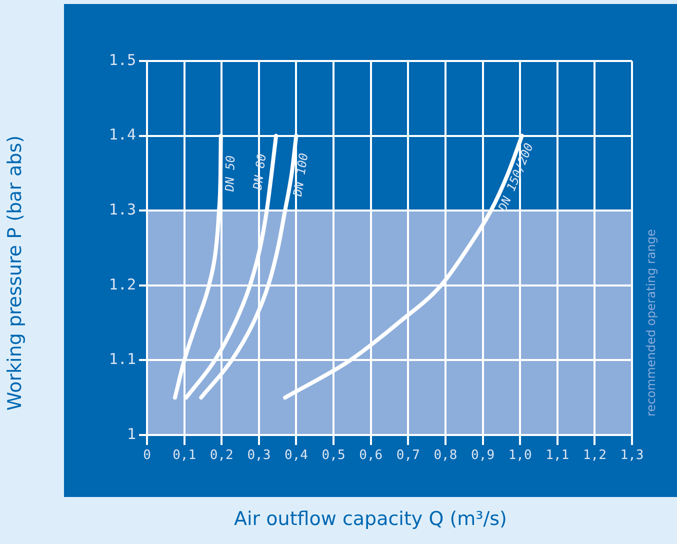  What do you see at coordinates (408, 456) in the screenshot?
I see `x-tick-label: 0,7` at bounding box center [408, 456].